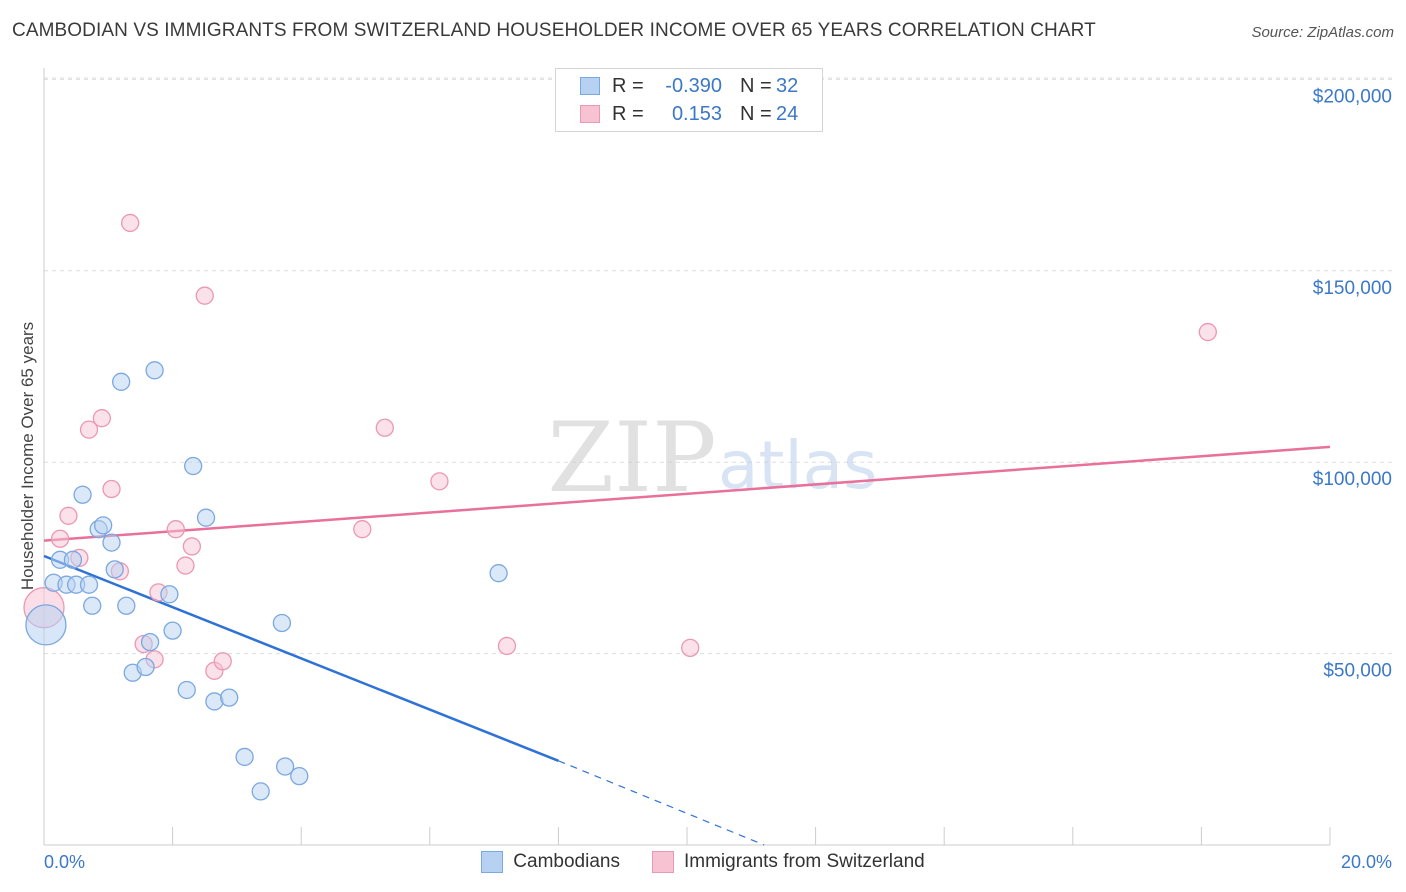  What do you see at coordinates (1352, 383) in the screenshot?
I see `y-tick-labels: $50,000 $100,000 $150,000 $200,000` at bounding box center [1352, 383].